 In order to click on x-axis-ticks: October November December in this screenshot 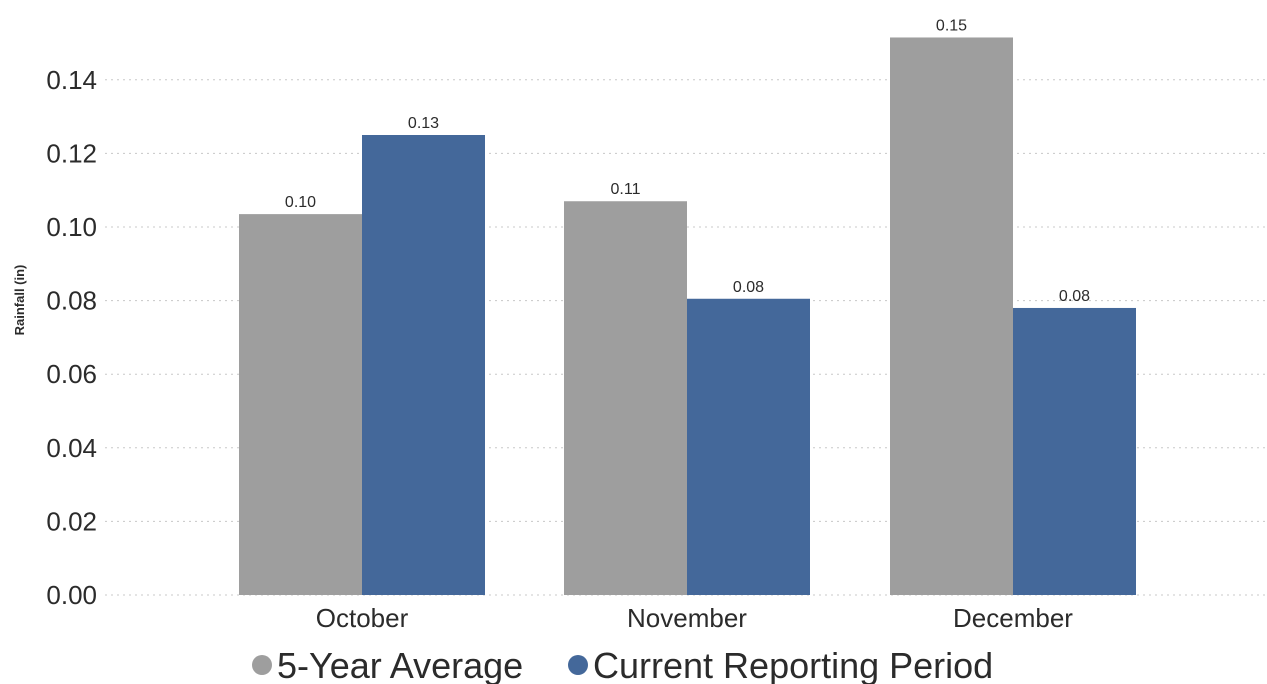, I will do `click(695, 618)`.